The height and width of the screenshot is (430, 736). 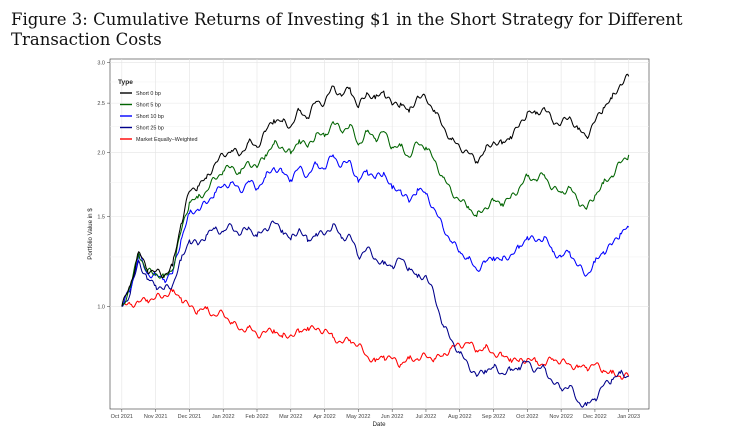 What do you see at coordinates (101, 64) in the screenshot?
I see `y-tick-label: 3.0` at bounding box center [101, 64].